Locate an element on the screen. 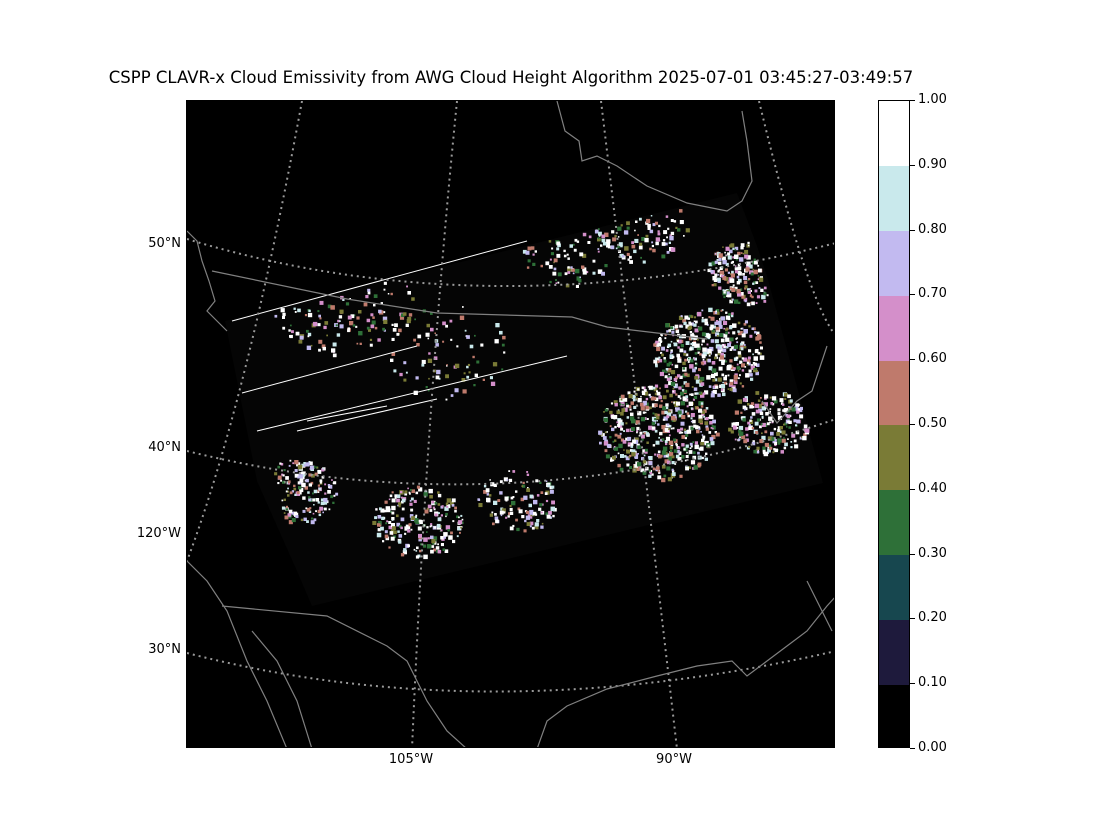 Image resolution: width=1120 pixels, height=840 pixels. colorbar-tick-label: 0.20 is located at coordinates (932, 617).